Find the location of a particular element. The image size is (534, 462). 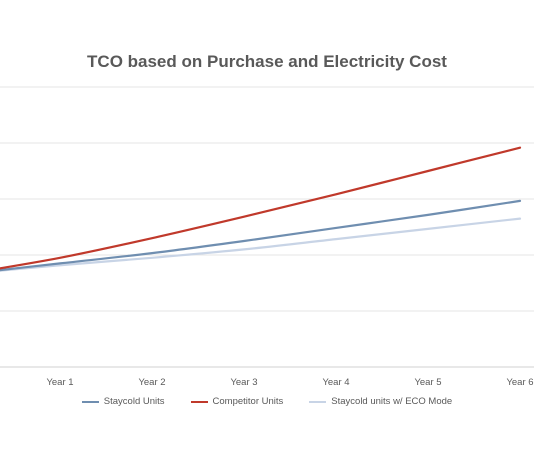

x-tick-label: Year 4 is located at coordinates (335, 382).